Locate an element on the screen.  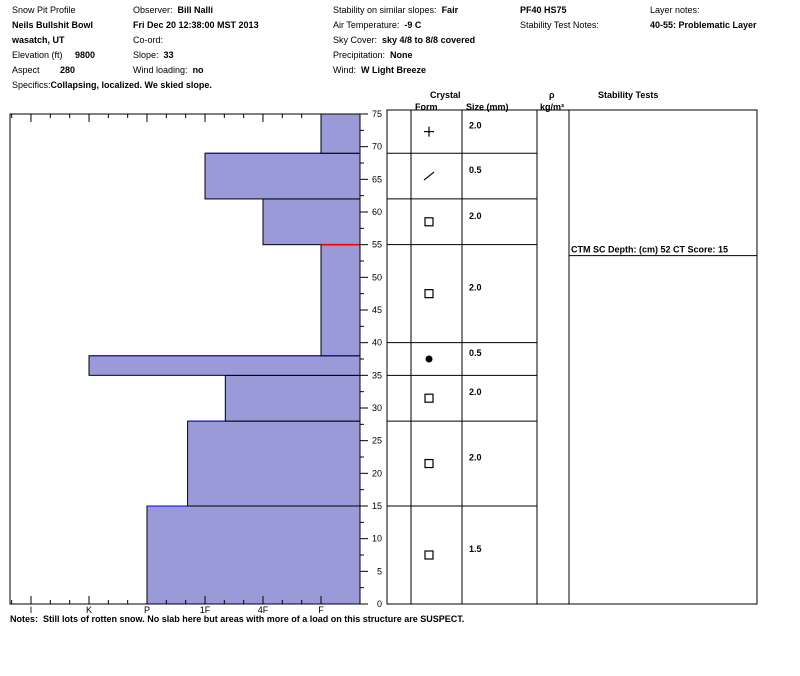
sky-cover: Sky Cover: sky 4/8 to 8/8 covered is located at coordinates (404, 40).